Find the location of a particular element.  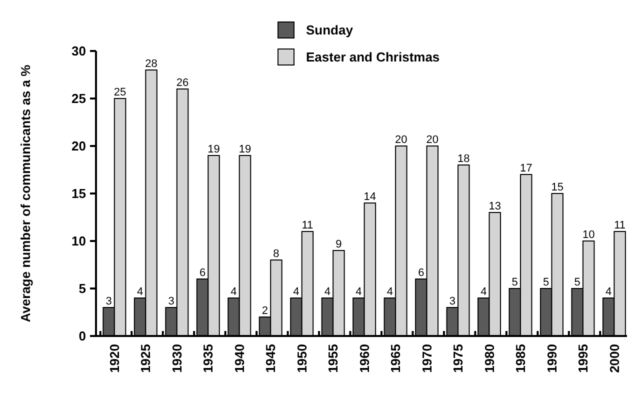

x-tick-label: 1950 is located at coordinates (302, 358).